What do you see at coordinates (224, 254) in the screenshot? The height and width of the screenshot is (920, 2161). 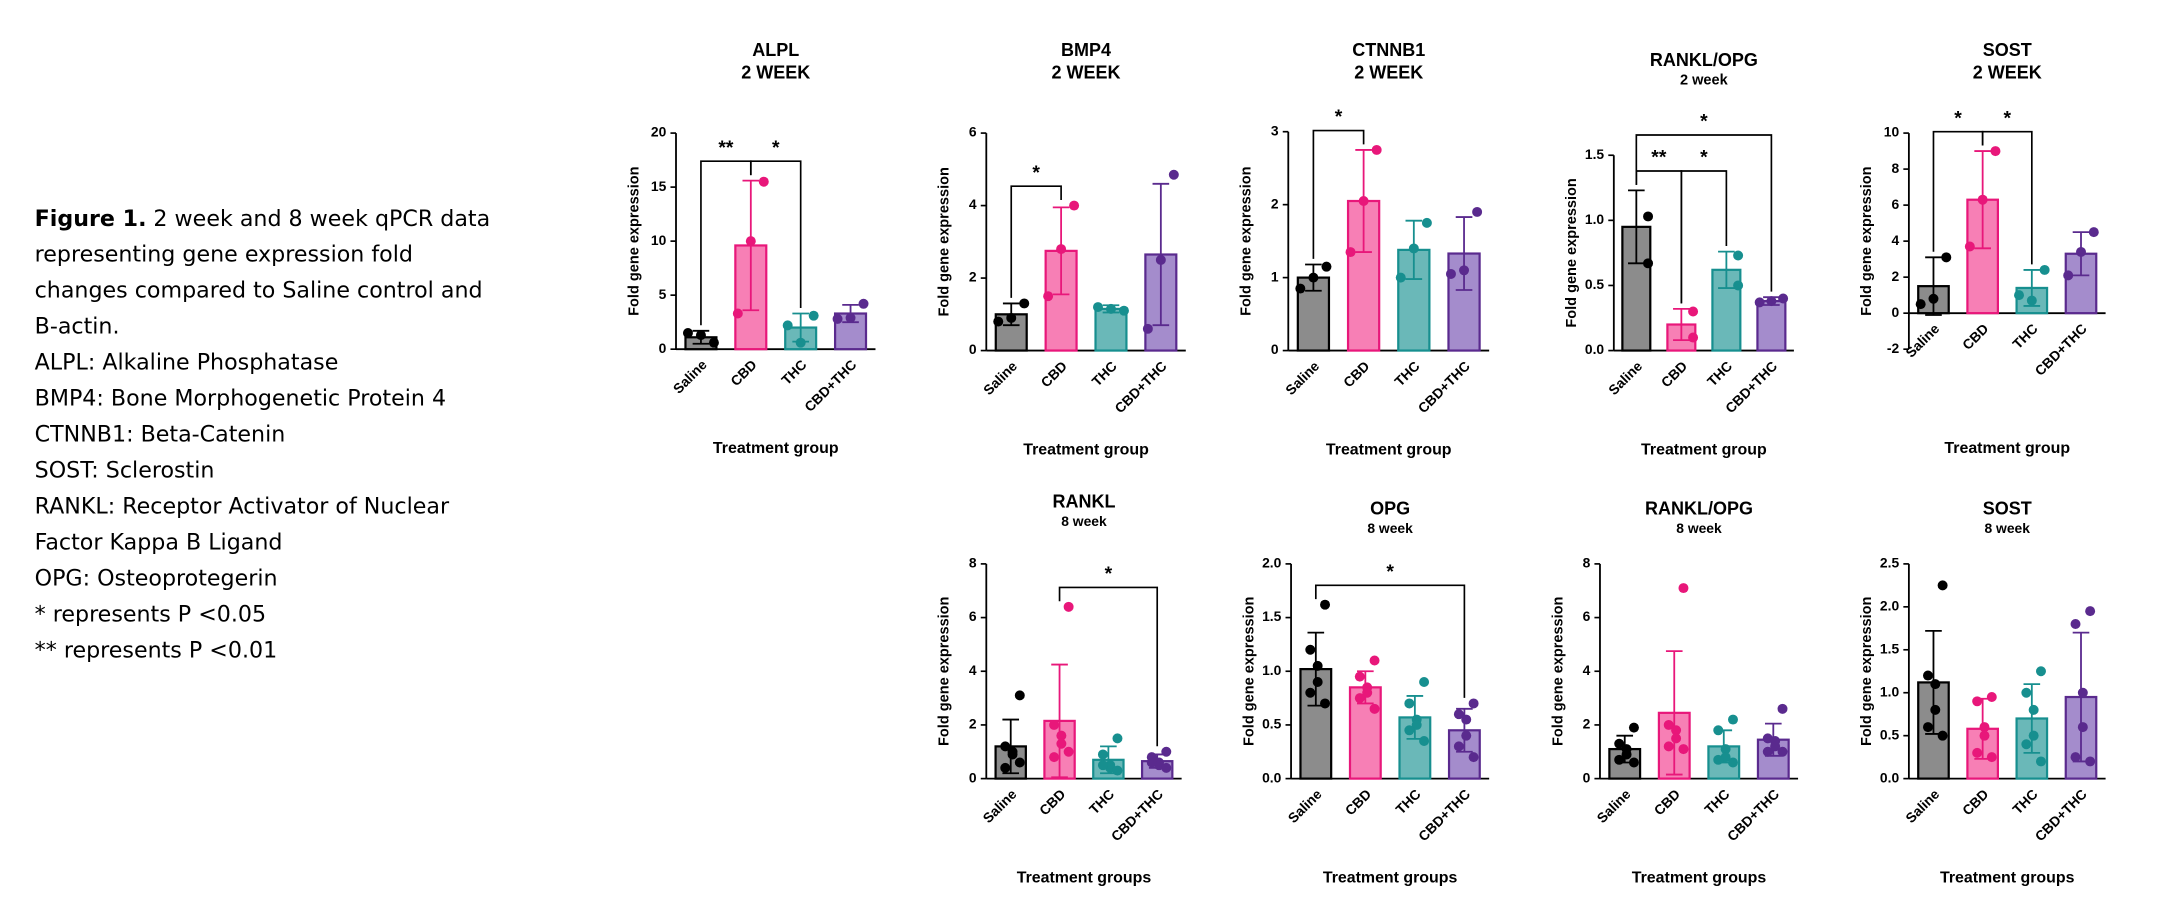 I see `caption-line: representing gene expression fold` at bounding box center [224, 254].